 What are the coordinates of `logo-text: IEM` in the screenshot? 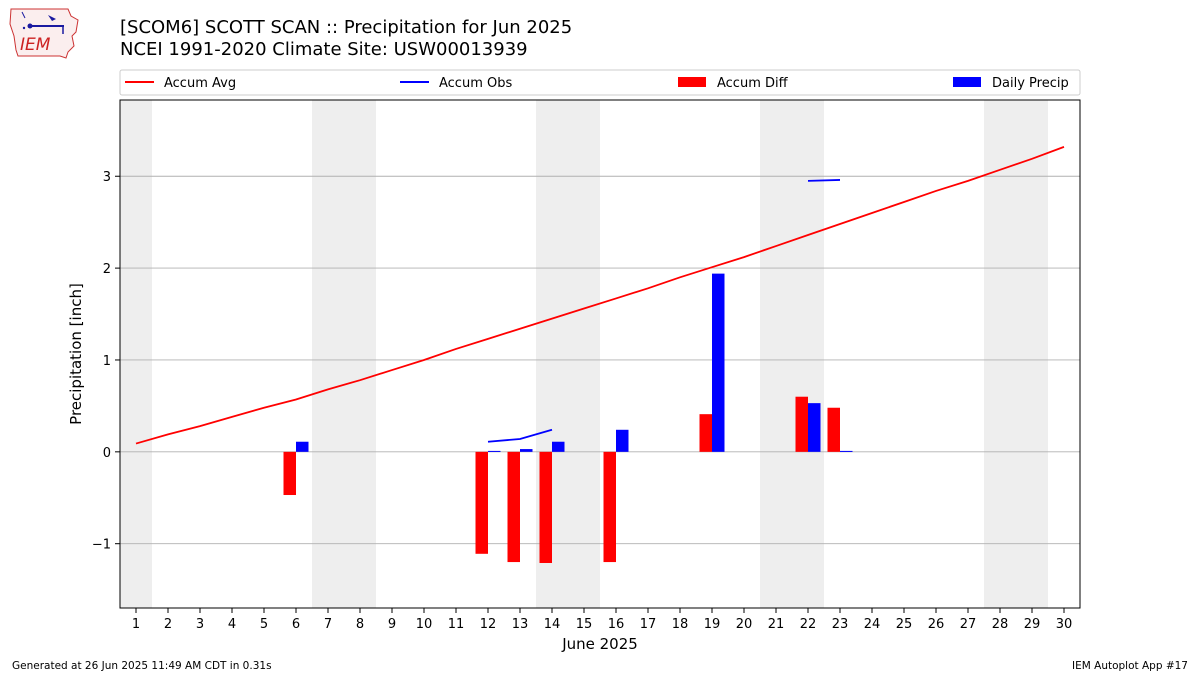 It's located at (35, 45).